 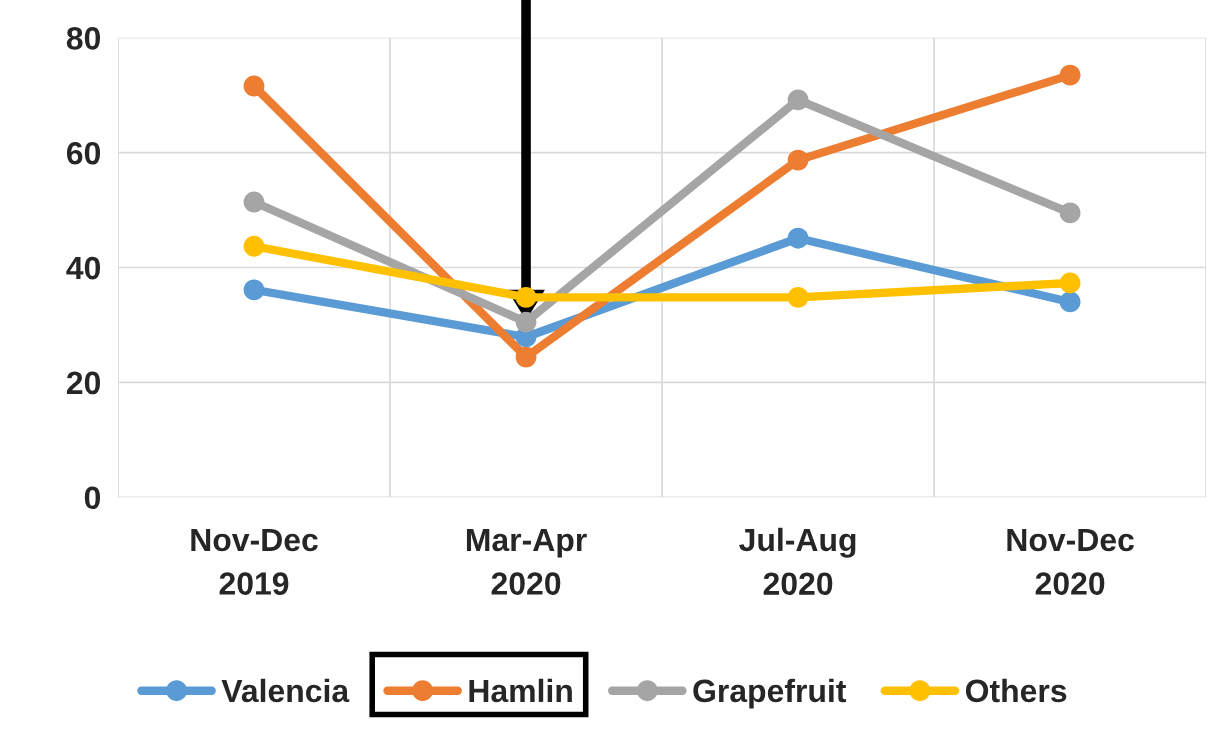 What do you see at coordinates (254, 561) in the screenshot?
I see `x-tick-label: Nov-Dec 2019` at bounding box center [254, 561].